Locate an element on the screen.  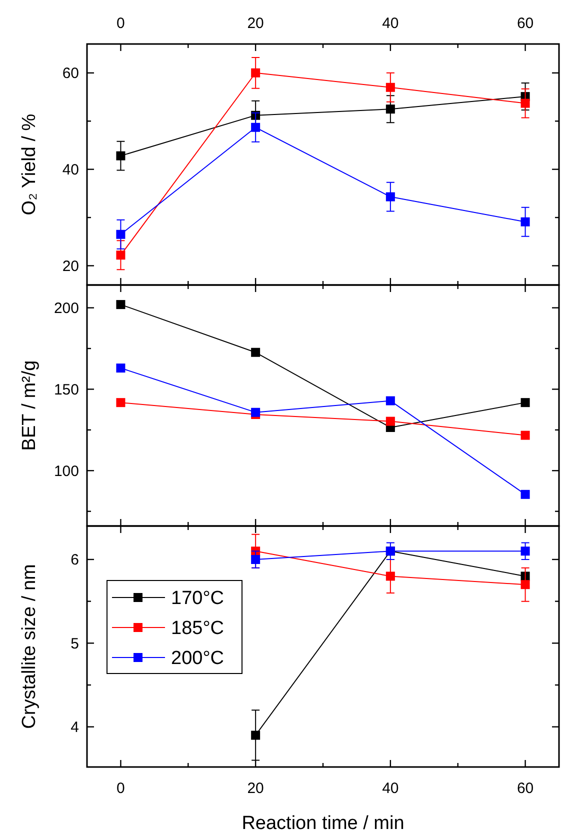
legend-label: 170°C is located at coordinates (197, 599).